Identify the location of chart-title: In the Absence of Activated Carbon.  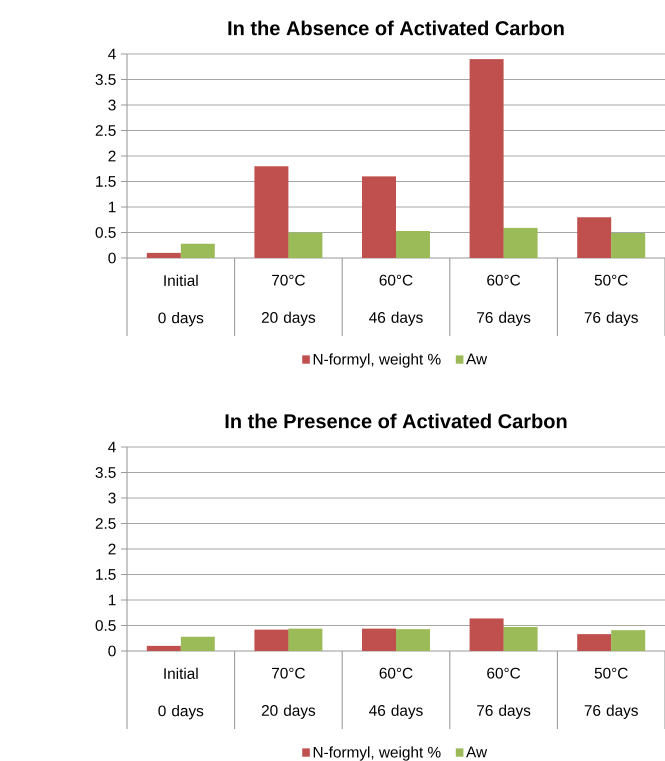
(396, 28).